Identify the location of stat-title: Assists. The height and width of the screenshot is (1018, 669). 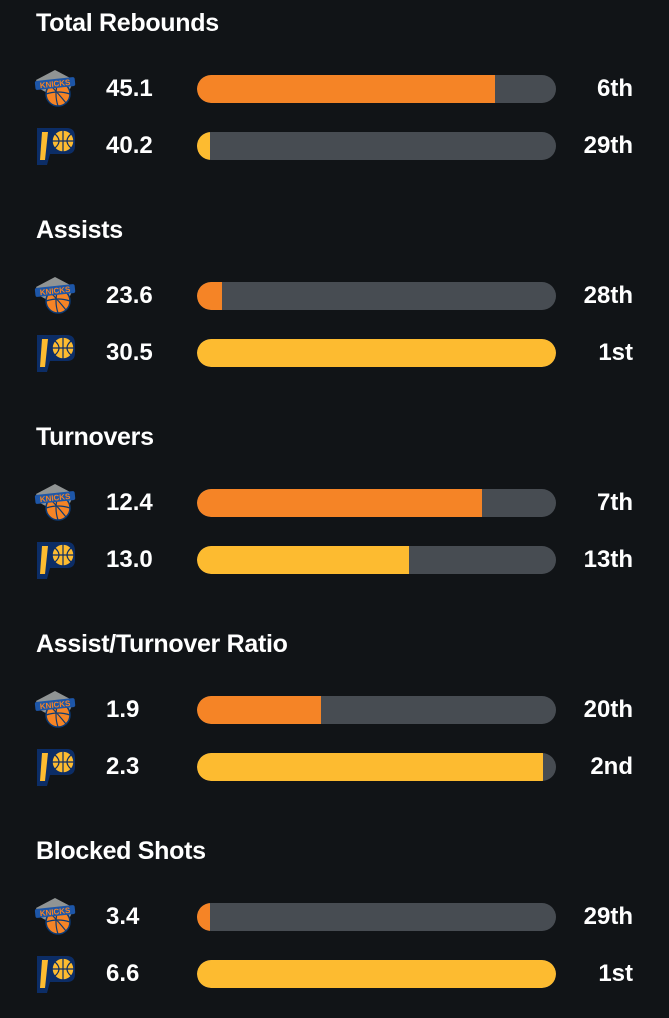
(79, 230).